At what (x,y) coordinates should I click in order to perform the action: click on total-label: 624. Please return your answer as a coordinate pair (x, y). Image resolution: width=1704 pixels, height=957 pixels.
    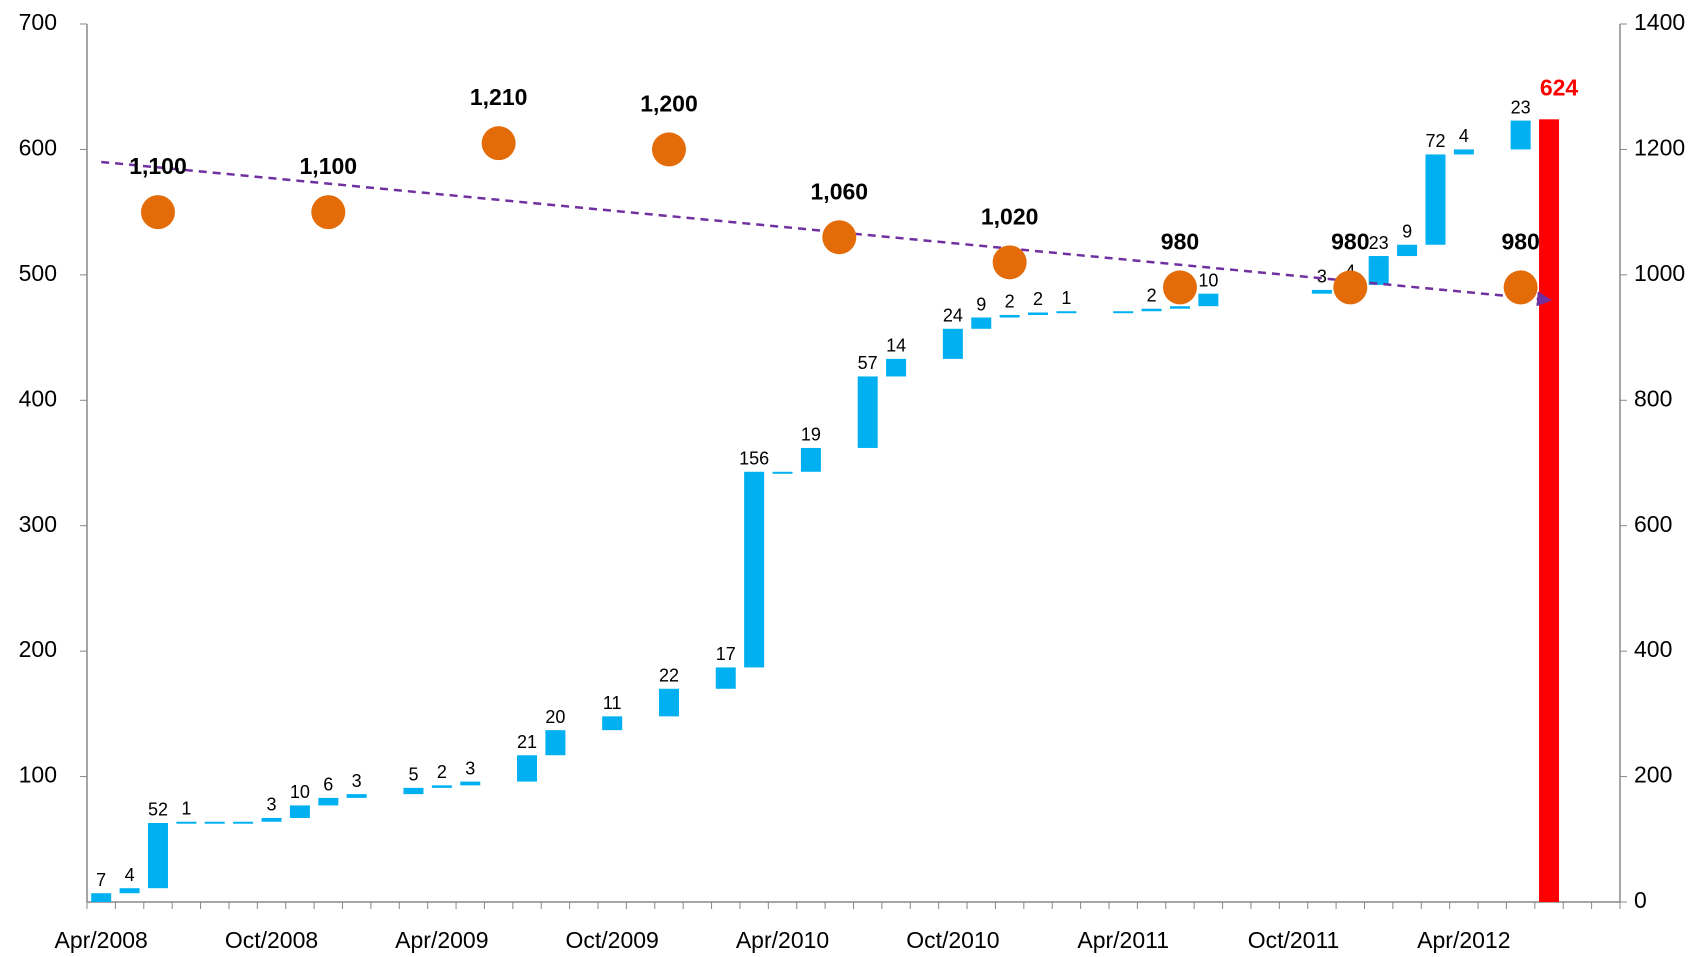
    Looking at the image, I should click on (1559, 87).